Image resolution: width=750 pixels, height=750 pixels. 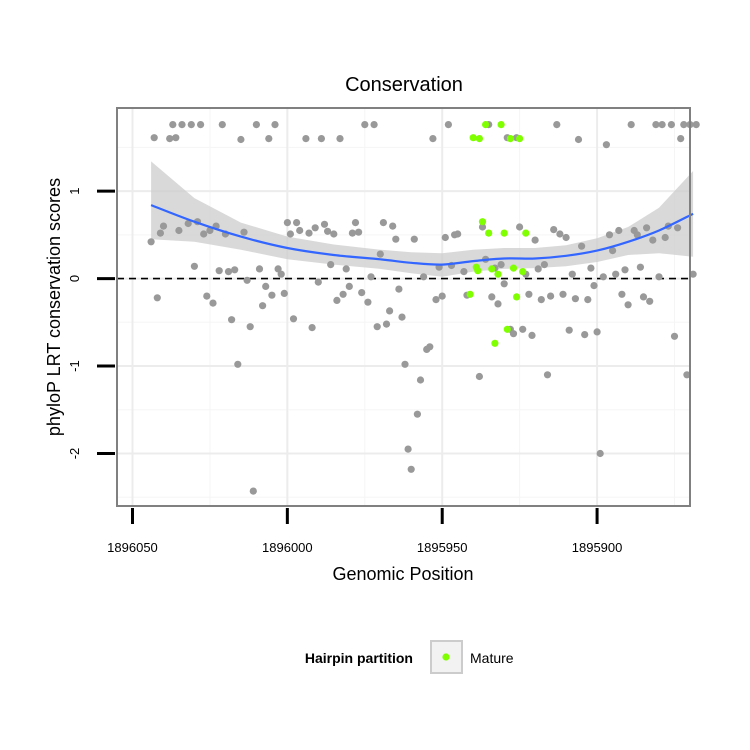 I want to click on y-tick-label: 1, so click(x=74, y=190).